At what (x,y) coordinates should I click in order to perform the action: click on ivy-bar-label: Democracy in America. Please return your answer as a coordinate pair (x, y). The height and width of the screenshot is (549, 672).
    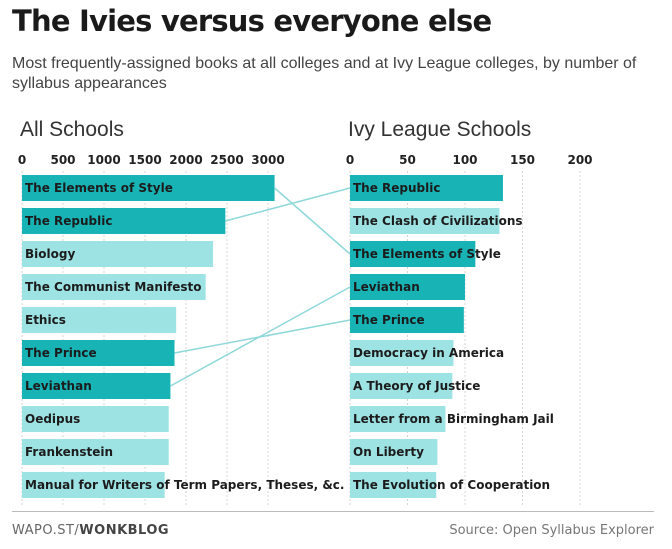
    Looking at the image, I should click on (428, 353).